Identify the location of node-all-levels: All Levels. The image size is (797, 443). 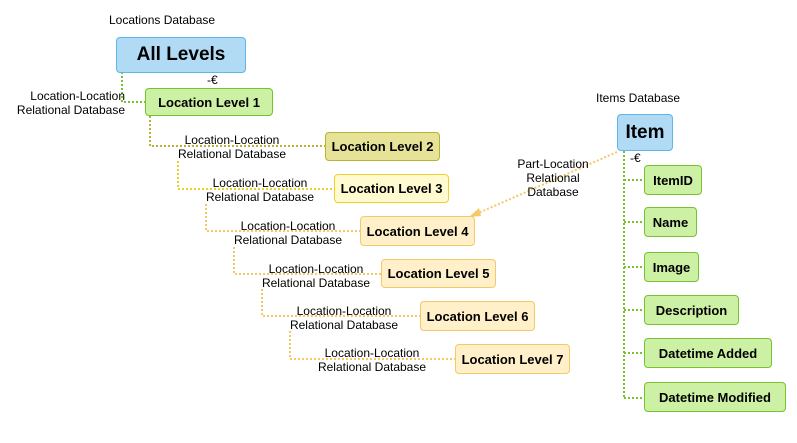
(181, 55).